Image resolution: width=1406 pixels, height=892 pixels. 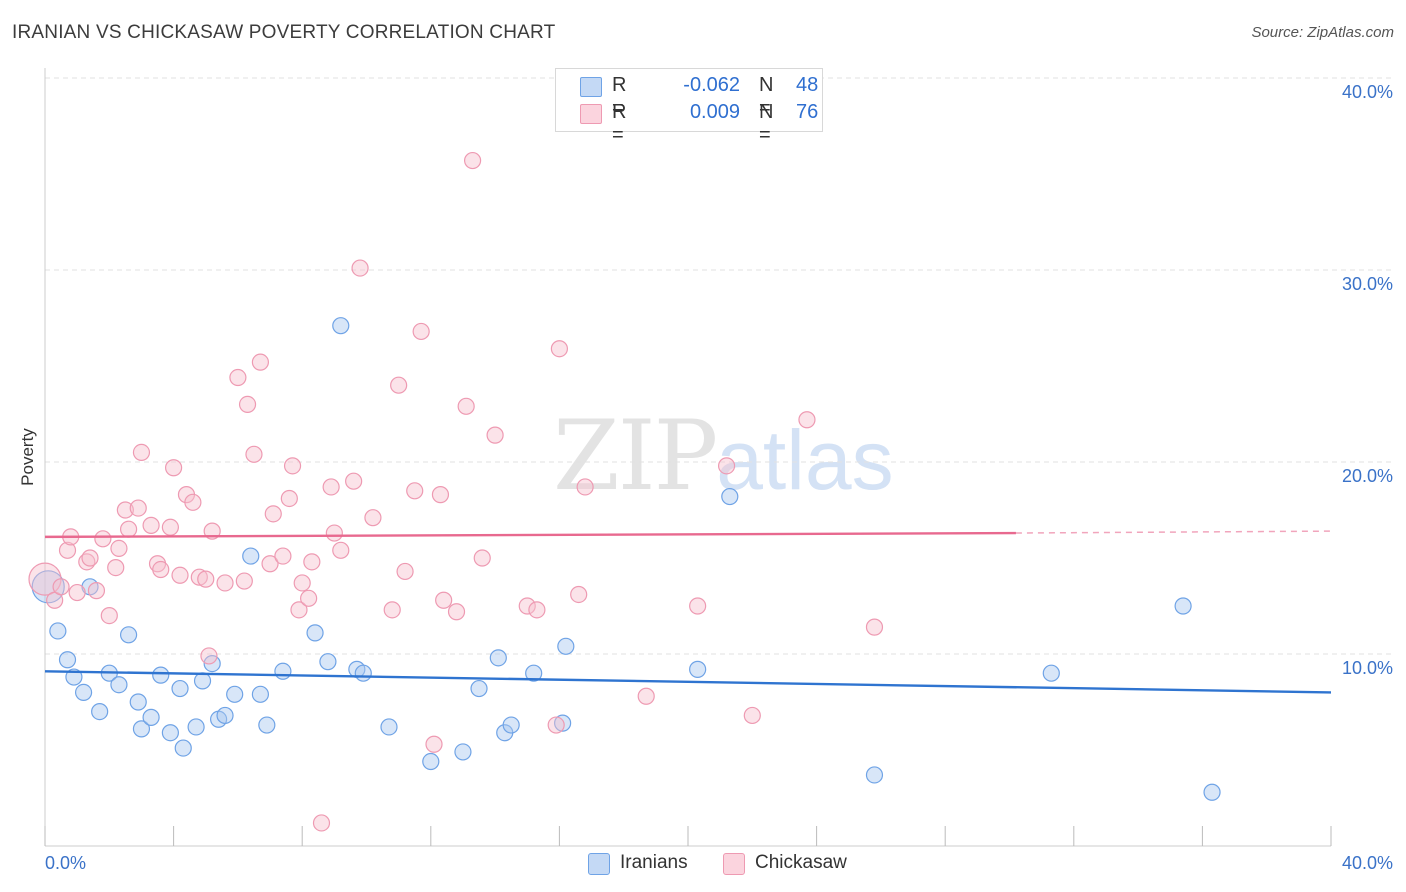 What do you see at coordinates (619, 123) in the screenshot?
I see `legend-r-label: R =` at bounding box center [619, 123].